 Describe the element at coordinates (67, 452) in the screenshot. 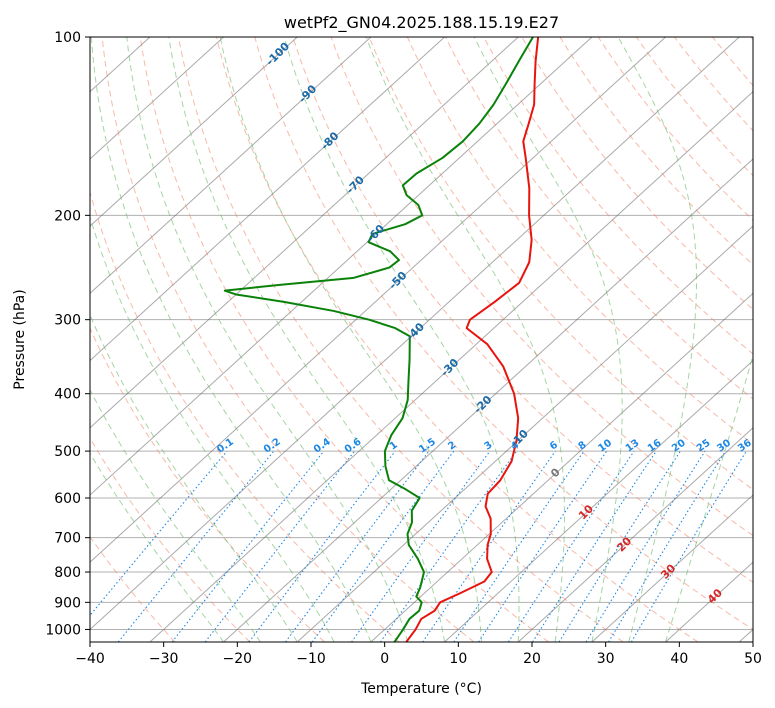

I see `y-tick-label: 500` at that location.